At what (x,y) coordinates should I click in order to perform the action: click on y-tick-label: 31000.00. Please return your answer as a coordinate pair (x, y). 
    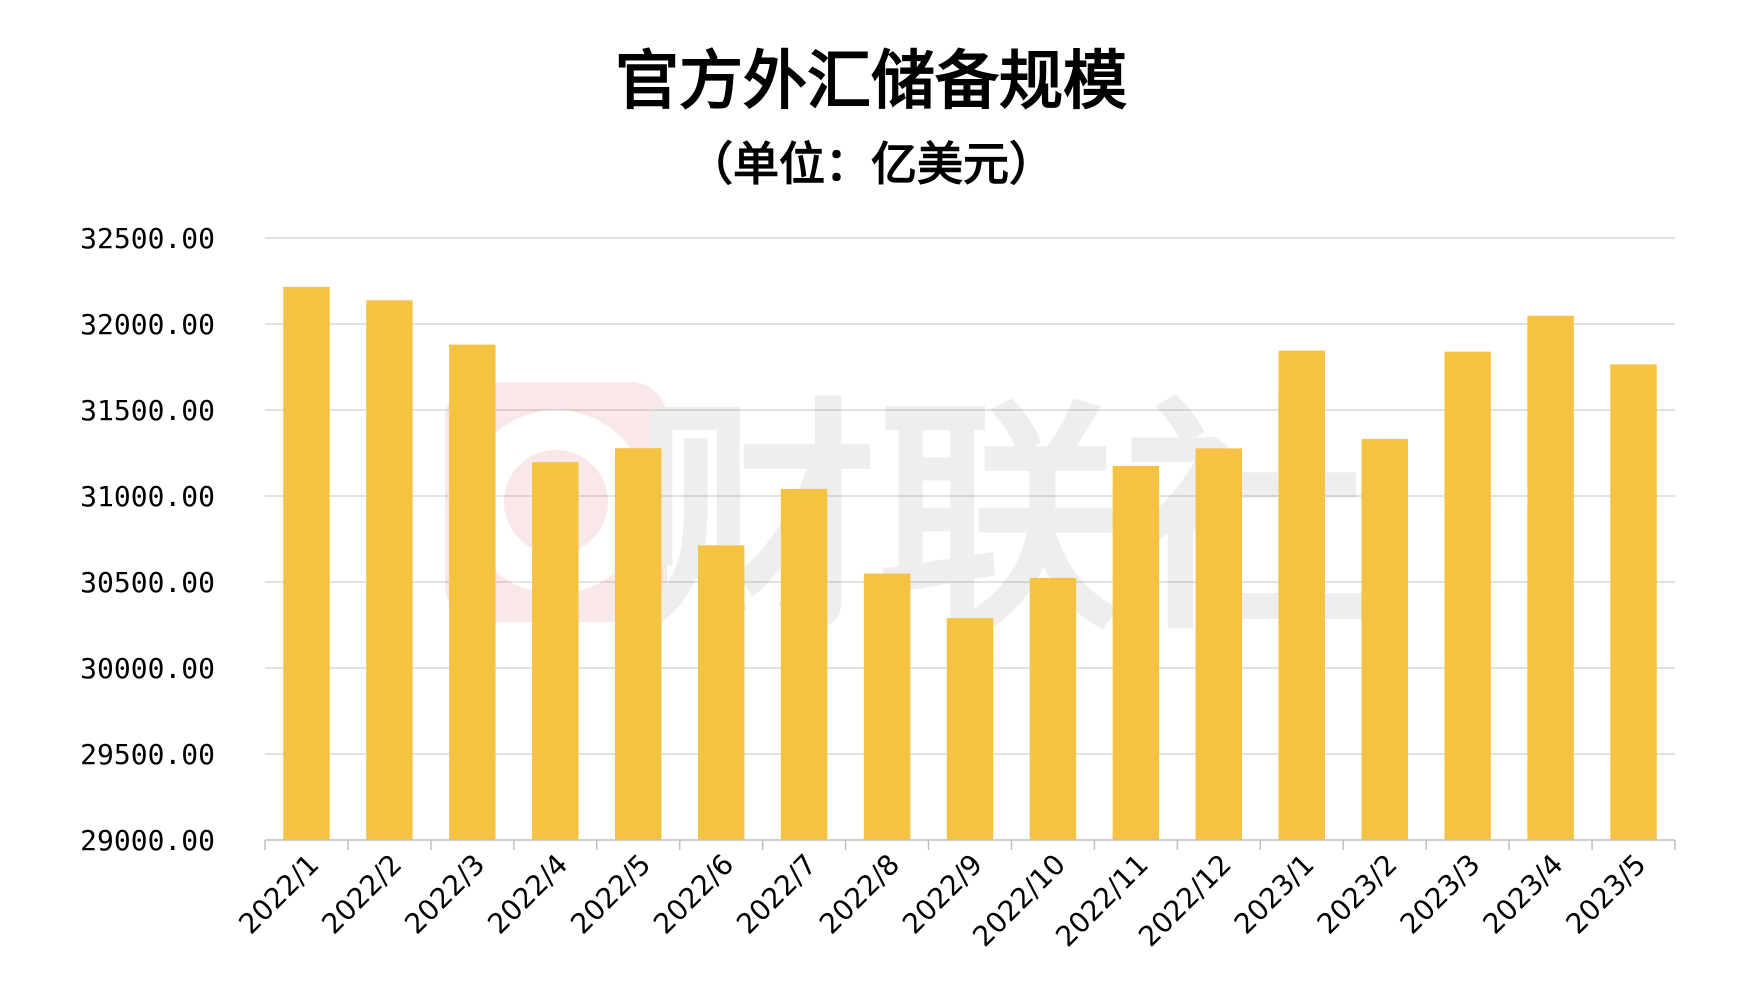
    Looking at the image, I should click on (147, 496).